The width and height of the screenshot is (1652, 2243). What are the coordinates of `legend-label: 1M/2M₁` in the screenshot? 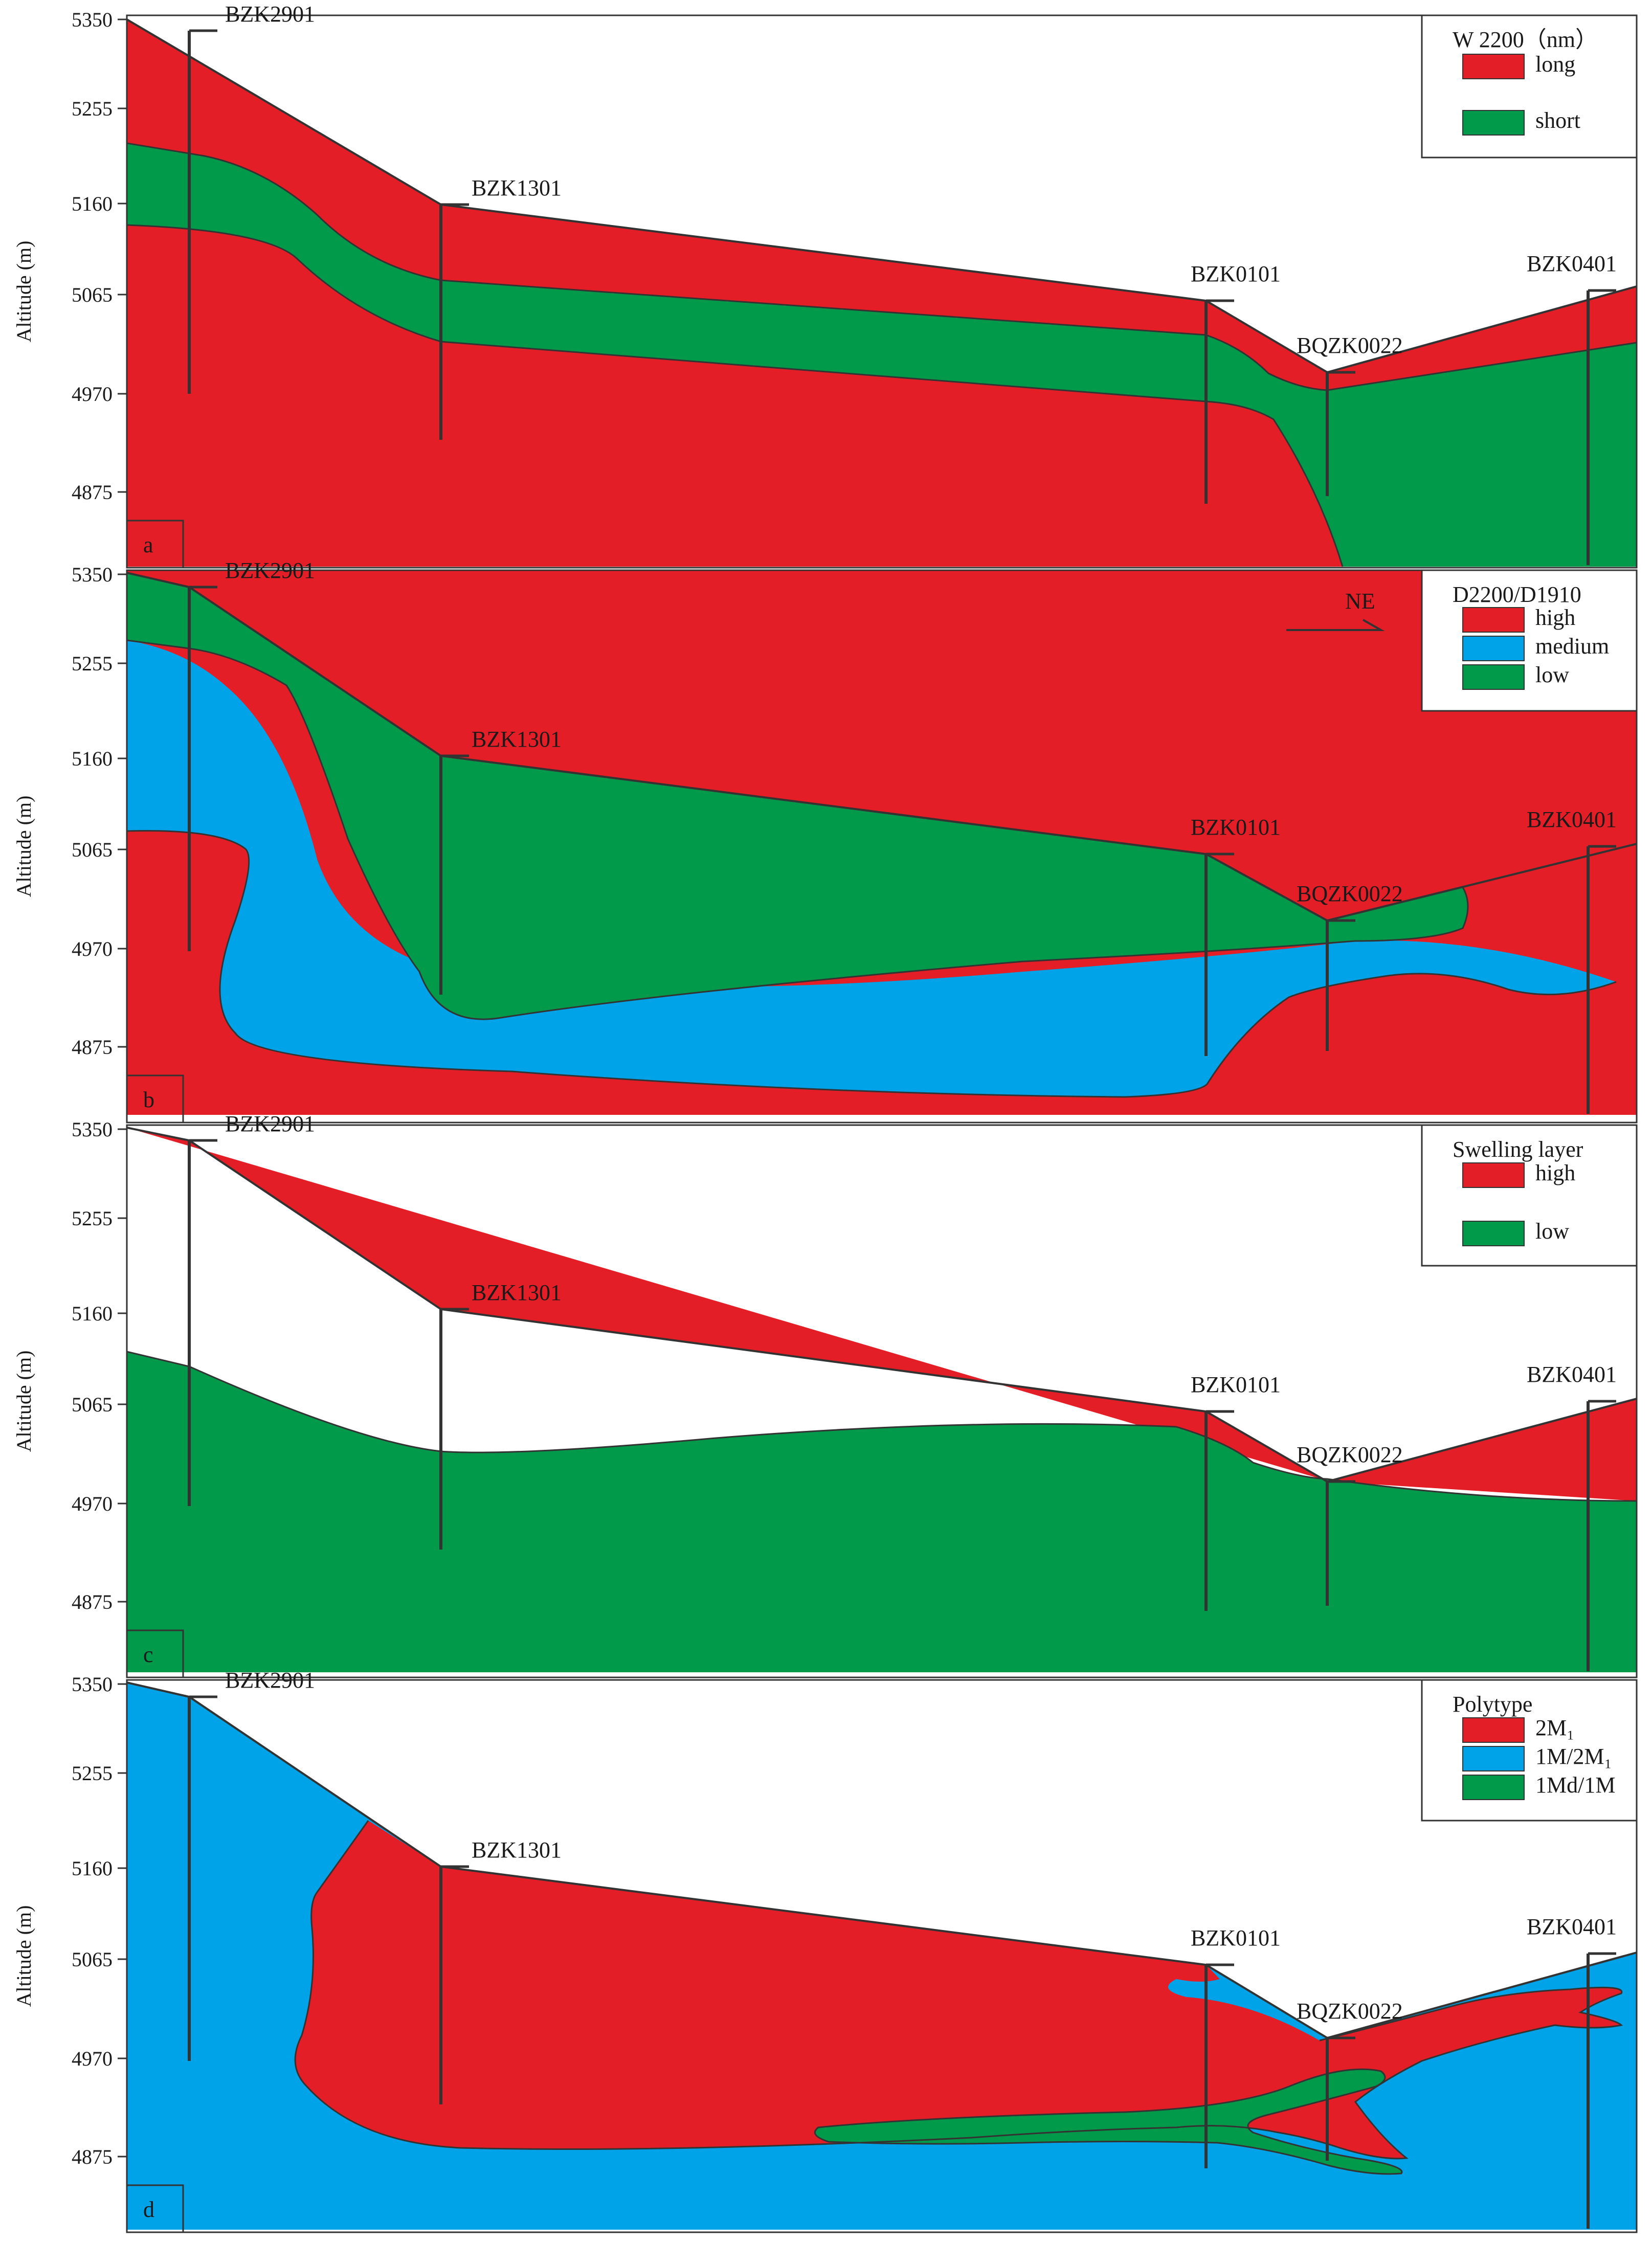 It's located at (1573, 1756).